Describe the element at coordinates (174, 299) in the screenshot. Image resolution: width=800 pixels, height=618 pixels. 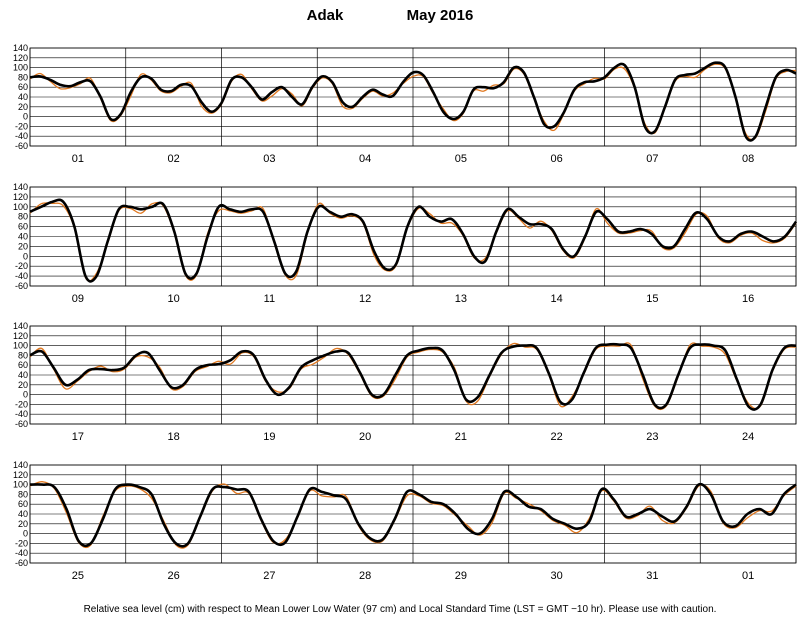
I see `day-label: 10` at that location.